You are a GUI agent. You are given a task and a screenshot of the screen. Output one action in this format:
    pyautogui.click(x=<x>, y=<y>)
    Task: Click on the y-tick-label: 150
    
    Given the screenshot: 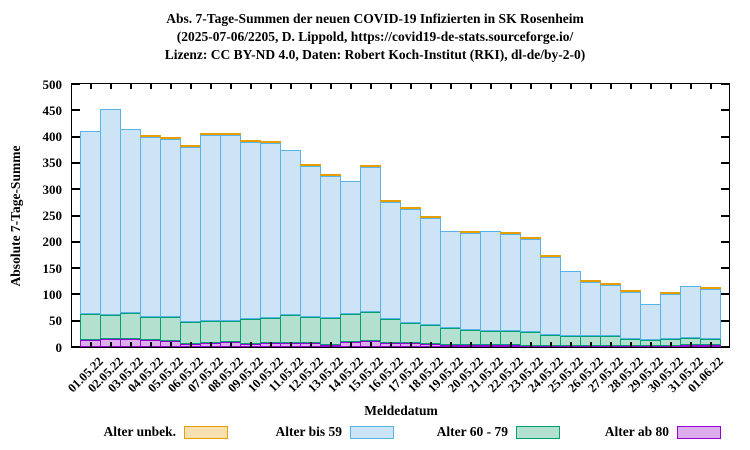 What is the action you would take?
    pyautogui.click(x=52, y=268)
    